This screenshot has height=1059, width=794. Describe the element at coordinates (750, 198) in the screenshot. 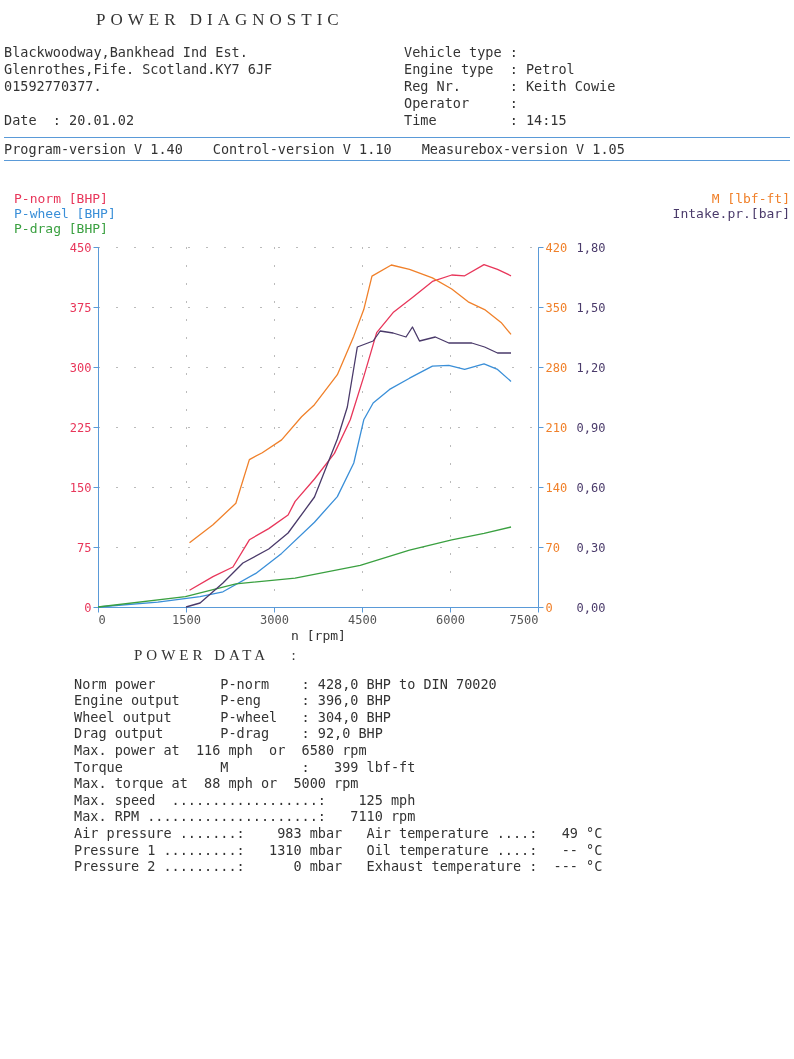

I see `text: M [lbf-ft]` at that location.